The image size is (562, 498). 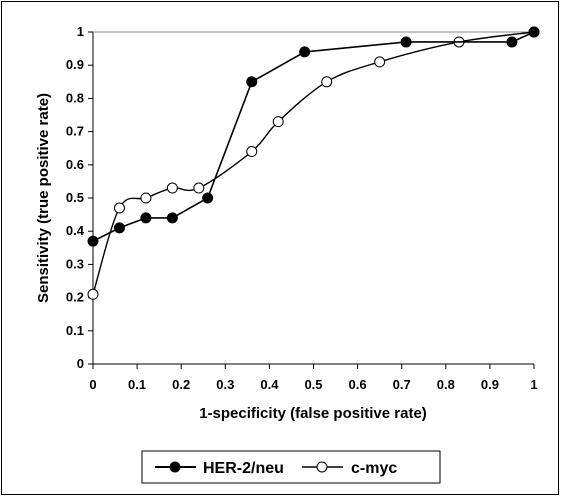 I want to click on legend-label-cmyc: c-myc, so click(x=374, y=468).